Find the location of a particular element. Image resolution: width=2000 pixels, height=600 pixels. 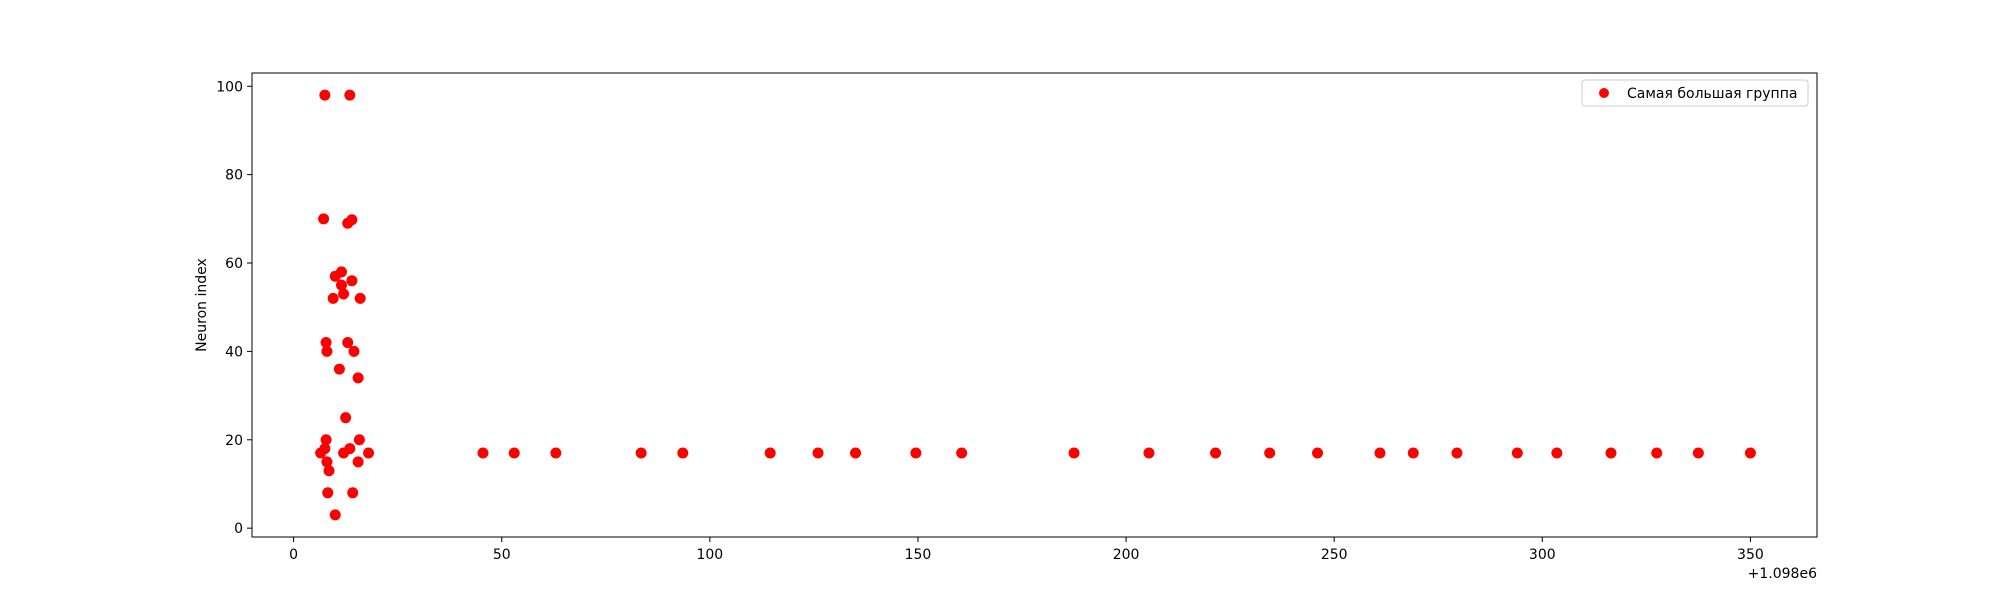

y-tick-label: 80 is located at coordinates (234, 176).